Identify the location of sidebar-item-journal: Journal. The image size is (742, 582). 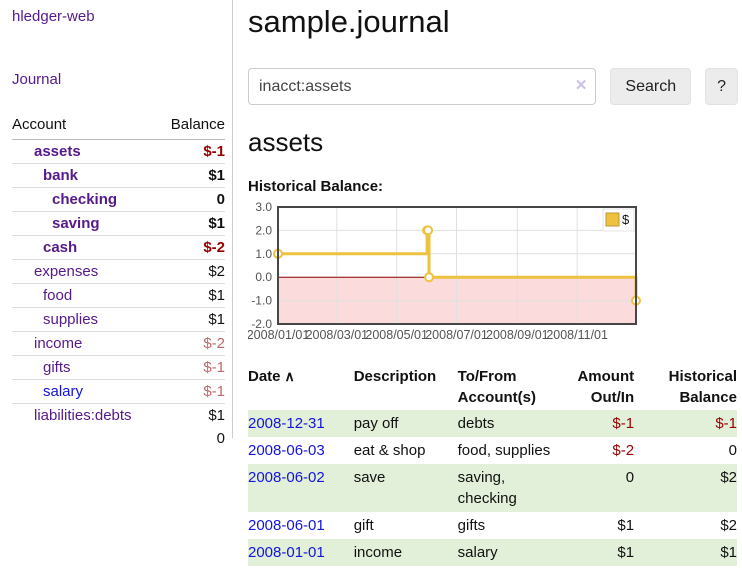
(37, 79).